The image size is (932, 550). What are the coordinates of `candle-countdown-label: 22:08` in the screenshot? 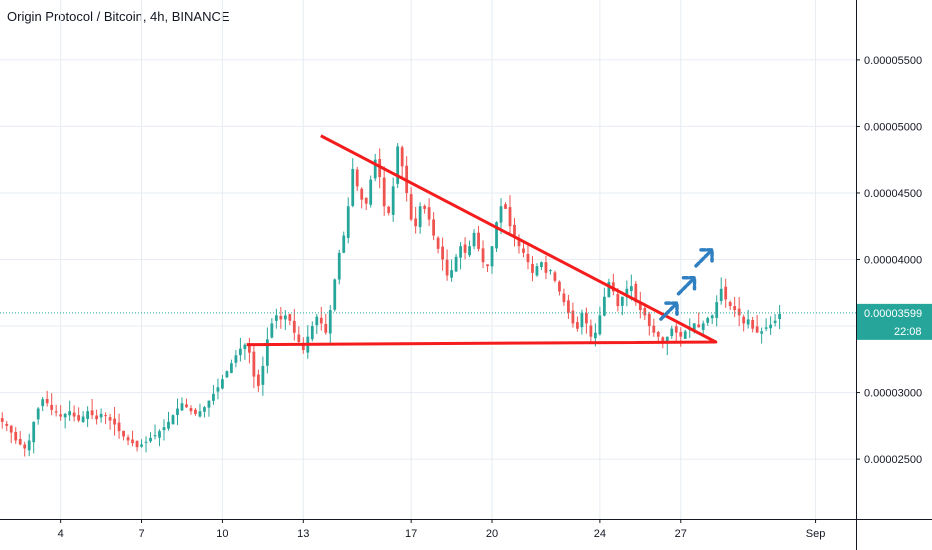 It's located at (908, 332).